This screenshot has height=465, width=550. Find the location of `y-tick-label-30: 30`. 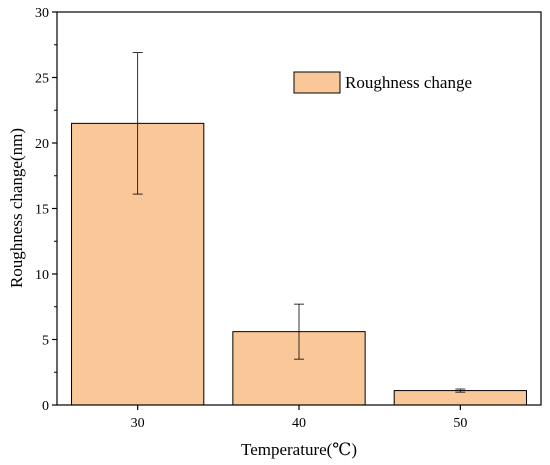

y-tick-label-30: 30 is located at coordinates (42, 13).